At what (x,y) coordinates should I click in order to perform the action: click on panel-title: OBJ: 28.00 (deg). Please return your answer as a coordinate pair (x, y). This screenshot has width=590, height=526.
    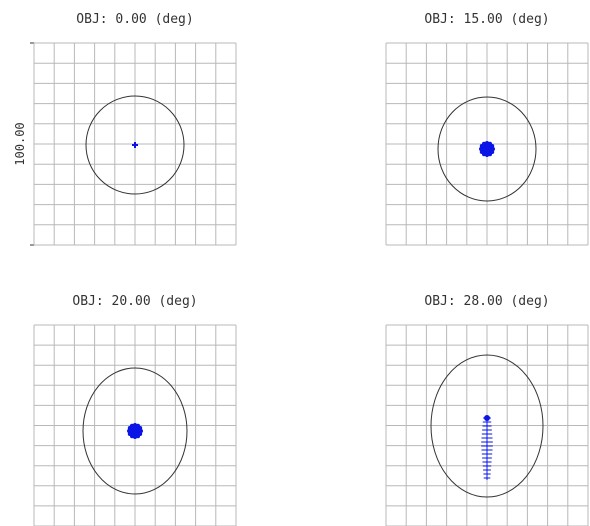
    Looking at the image, I should click on (486, 301).